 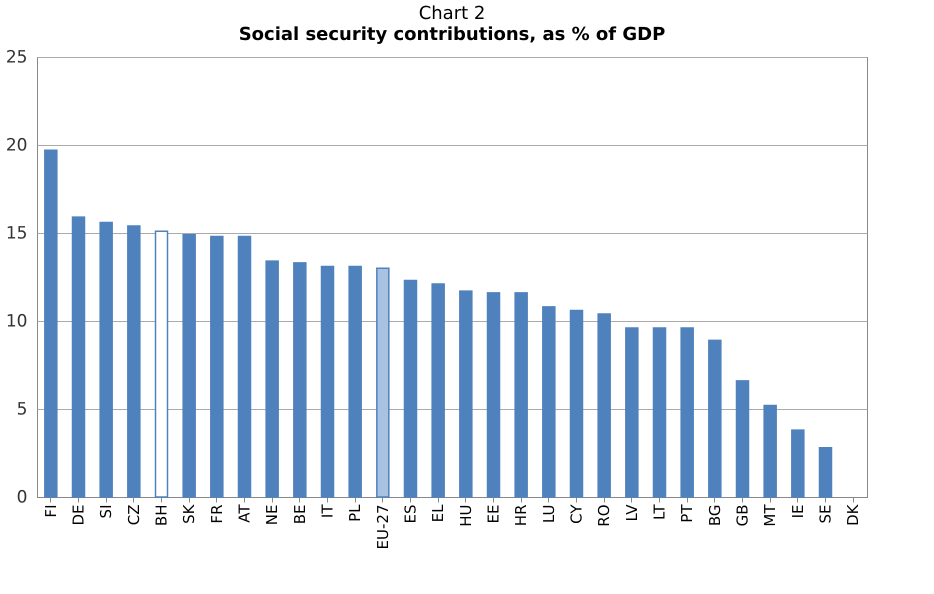 What do you see at coordinates (217, 514) in the screenshot?
I see `x-tick-label: FR` at bounding box center [217, 514].